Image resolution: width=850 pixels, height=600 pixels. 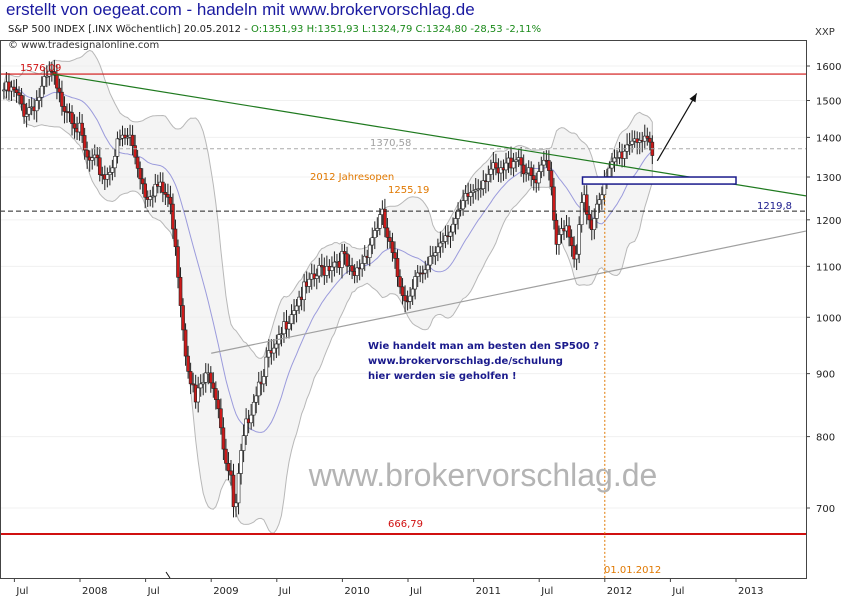 I want to click on x-tick-label: Jul, so click(x=546, y=591).